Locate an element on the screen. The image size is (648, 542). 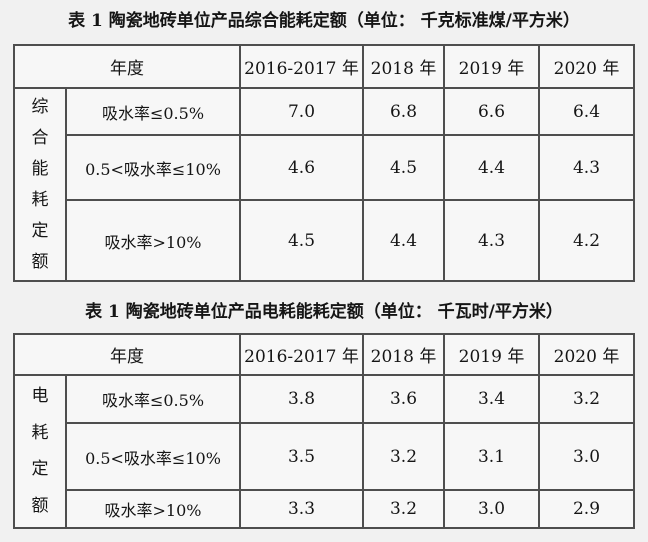
value-cell: 6.6 is located at coordinates (491, 111).